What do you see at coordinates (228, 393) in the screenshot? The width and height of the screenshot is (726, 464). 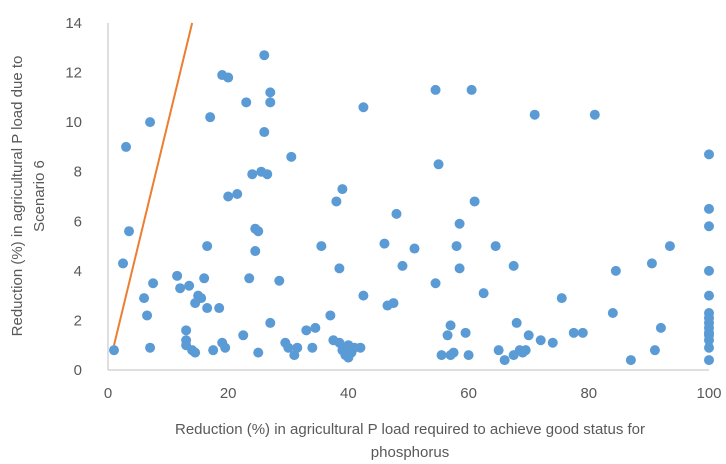 I see `x-tick-label: 20` at bounding box center [228, 393].